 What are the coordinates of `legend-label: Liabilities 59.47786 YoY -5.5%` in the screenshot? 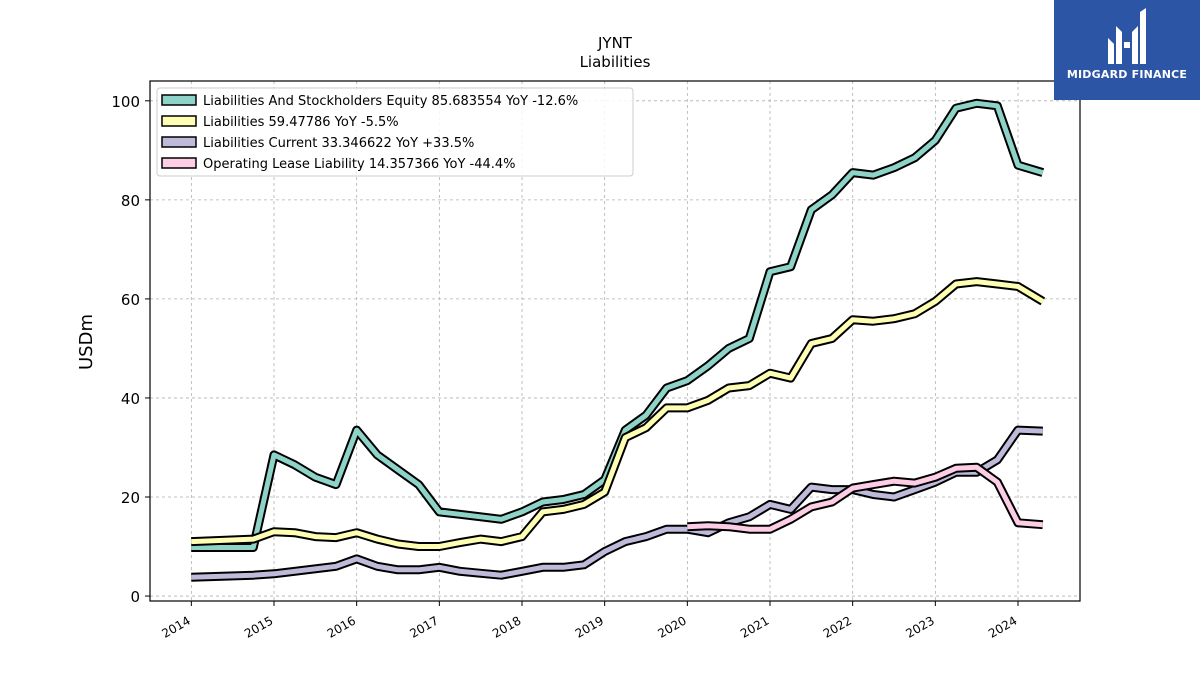 It's located at (301, 122).